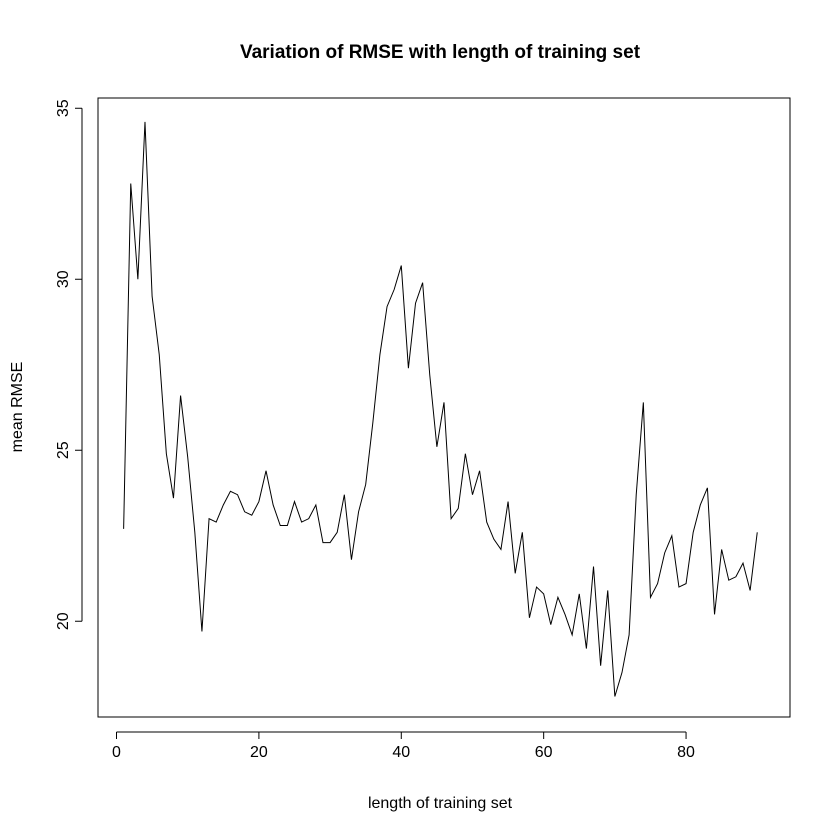  I want to click on x-tick-label: 0, so click(116, 752).